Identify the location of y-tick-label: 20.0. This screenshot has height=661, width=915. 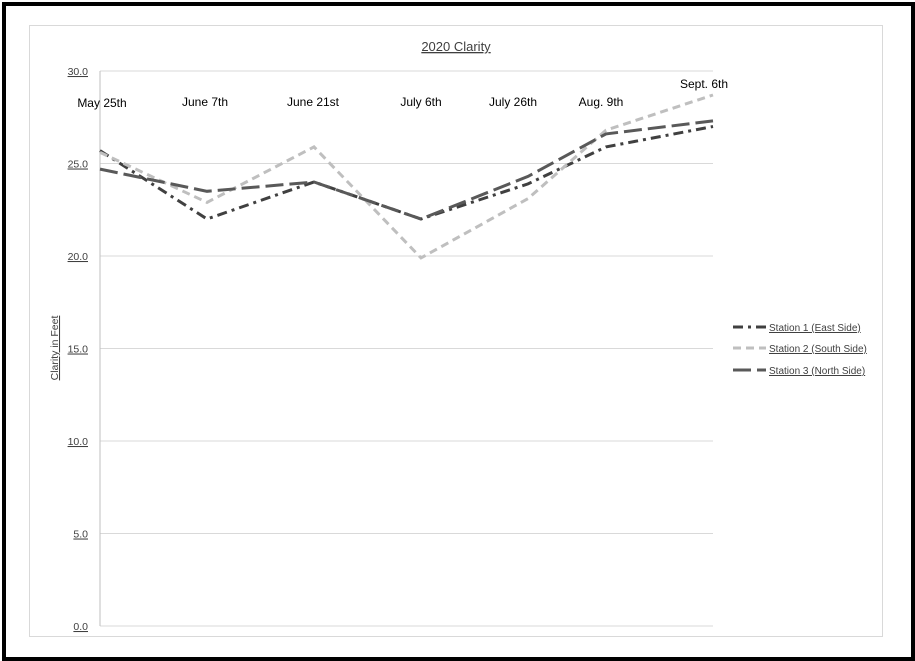
(78, 257).